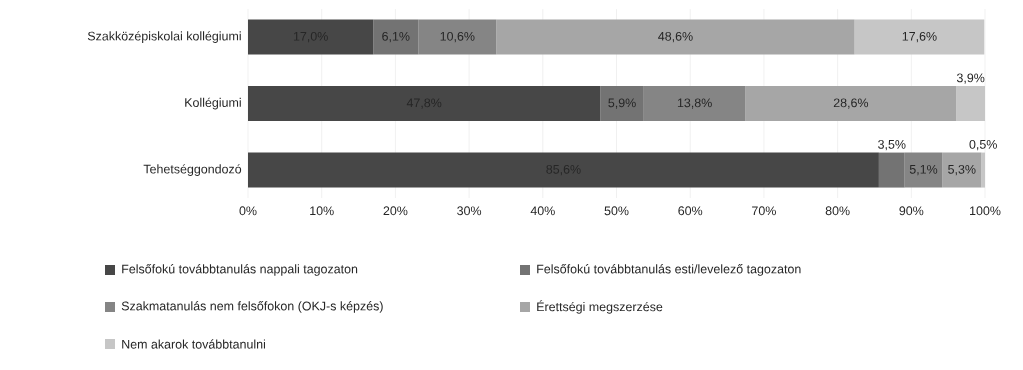  Describe the element at coordinates (616, 211) in the screenshot. I see `x-tick-label: 50%` at that location.